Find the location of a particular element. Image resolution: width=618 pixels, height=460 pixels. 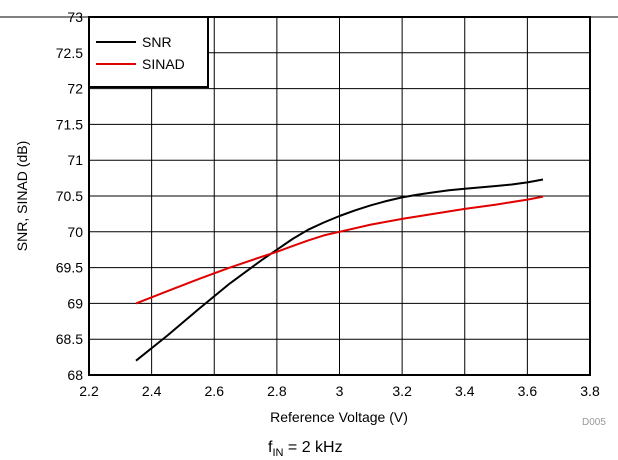

y-tick-label-3: 69.5 is located at coordinates (69, 268).